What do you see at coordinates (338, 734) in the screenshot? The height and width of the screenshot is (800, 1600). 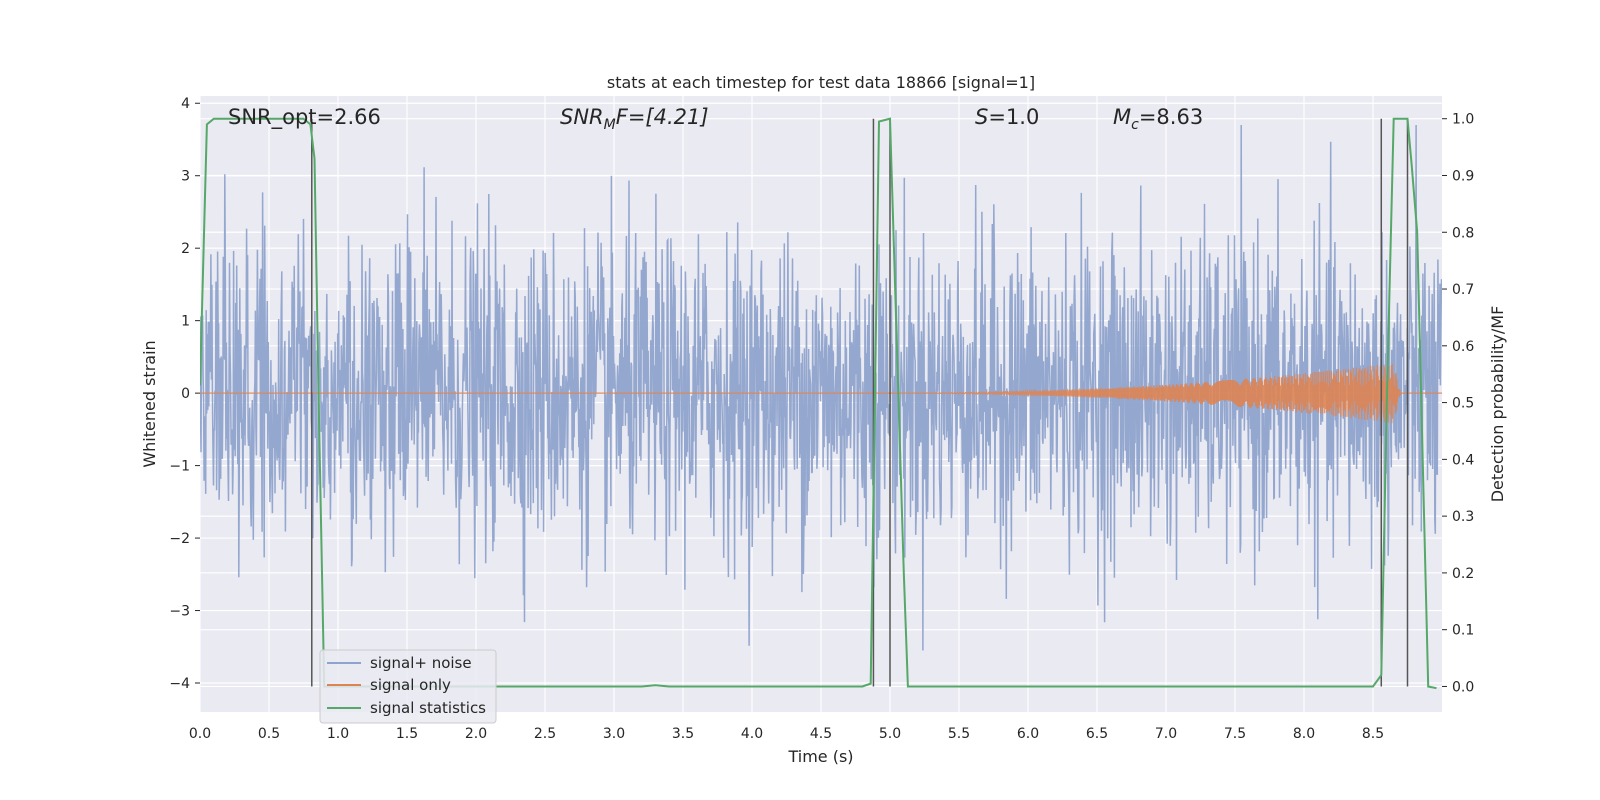 I see `x-tick-label: 1.0` at bounding box center [338, 734].